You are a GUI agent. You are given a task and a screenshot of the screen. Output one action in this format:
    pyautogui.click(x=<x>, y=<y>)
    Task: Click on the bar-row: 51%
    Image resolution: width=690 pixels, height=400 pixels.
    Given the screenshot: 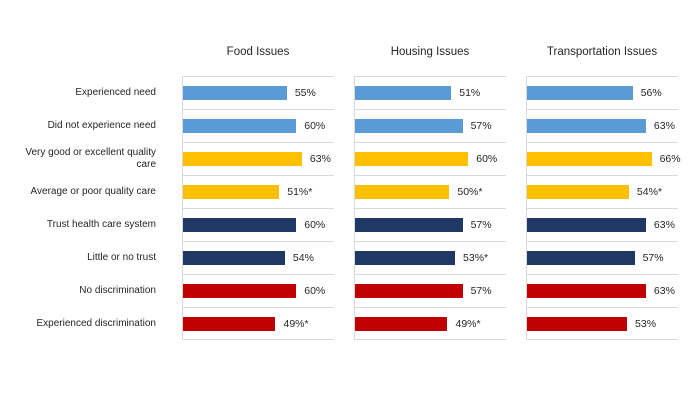 What is the action you would take?
    pyautogui.click(x=430, y=92)
    